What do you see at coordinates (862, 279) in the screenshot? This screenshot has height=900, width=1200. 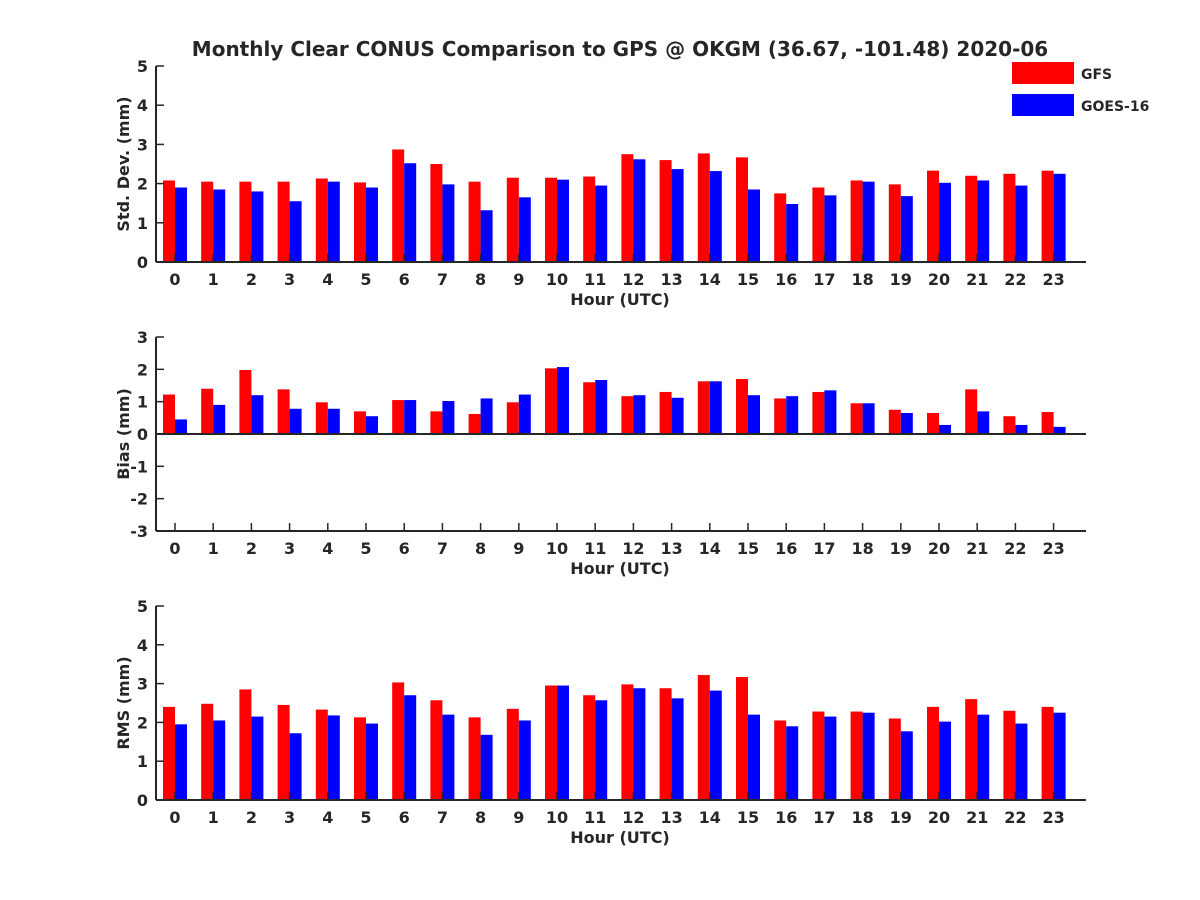 I see `std-dev-x-tick-label: 18` at bounding box center [862, 279].